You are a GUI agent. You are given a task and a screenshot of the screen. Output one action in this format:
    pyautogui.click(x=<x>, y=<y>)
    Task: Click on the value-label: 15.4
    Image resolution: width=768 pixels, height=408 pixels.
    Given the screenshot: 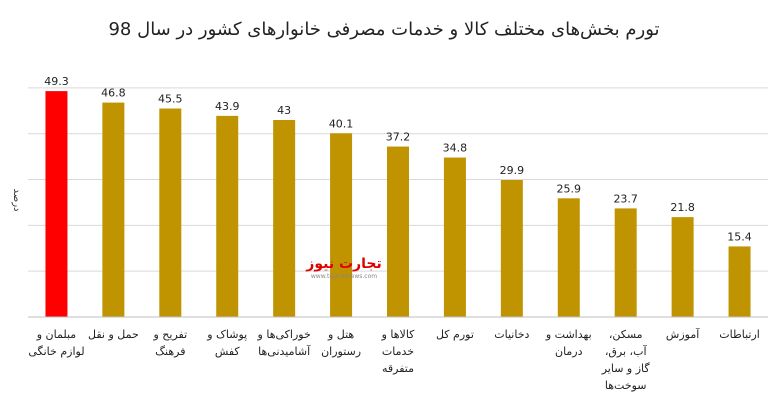 What is the action you would take?
    pyautogui.click(x=739, y=236)
    